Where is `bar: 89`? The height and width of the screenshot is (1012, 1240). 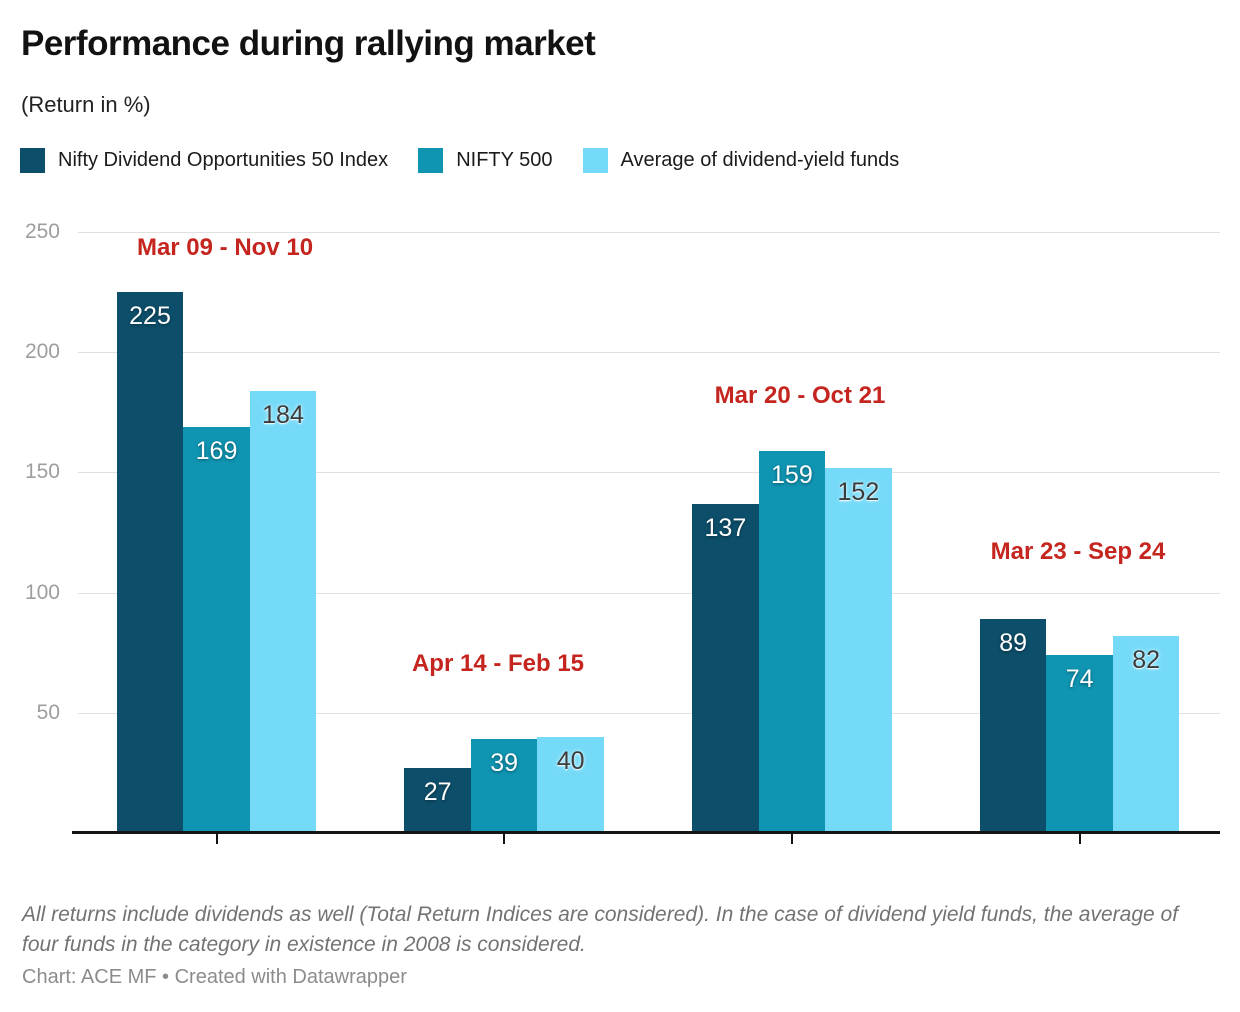 bar: 89 is located at coordinates (1013, 726).